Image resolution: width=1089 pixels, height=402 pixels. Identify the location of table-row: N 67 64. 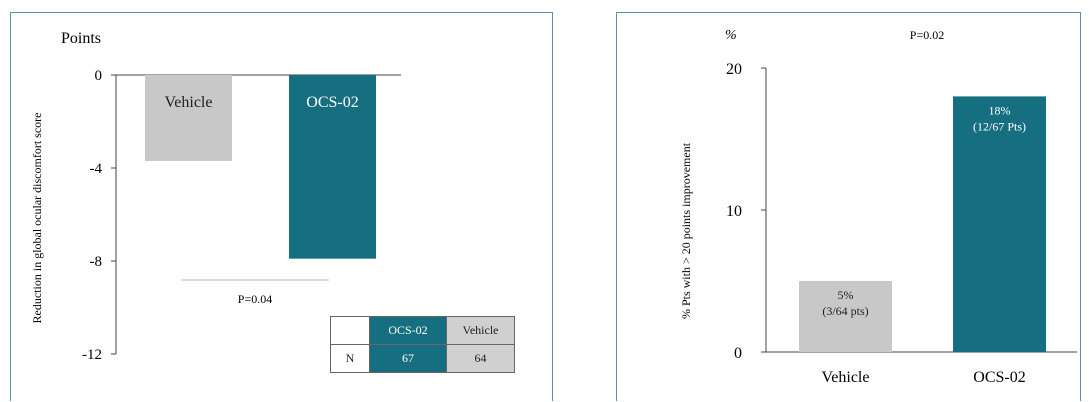
(422, 358).